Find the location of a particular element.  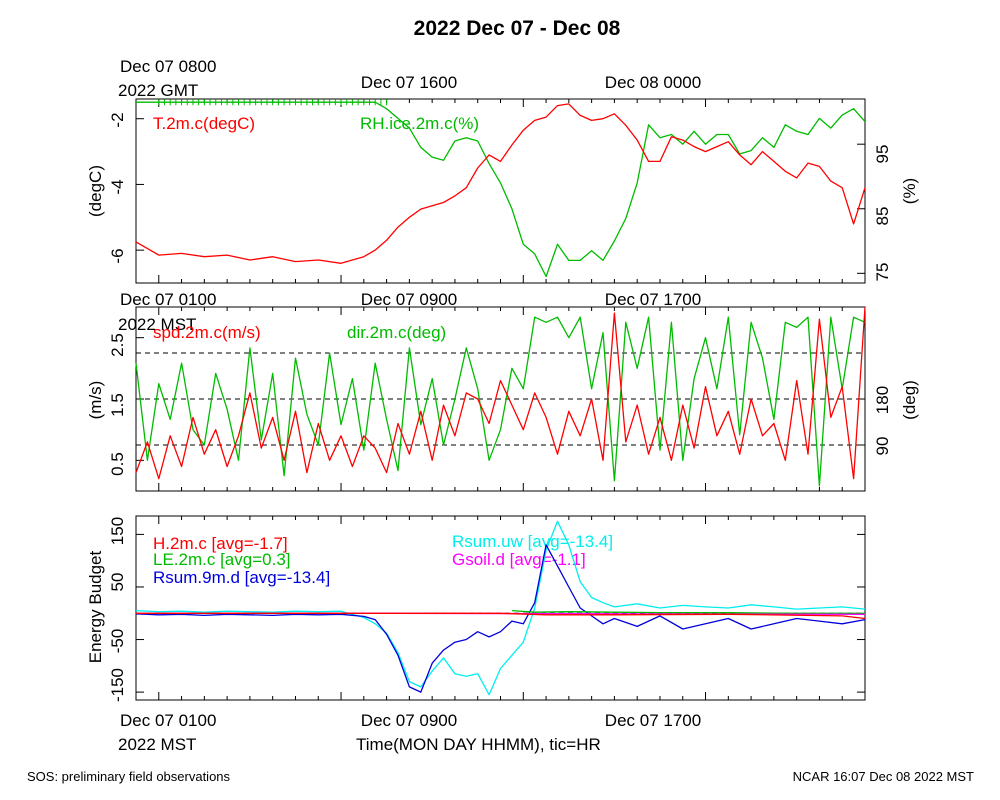

p1-left-tick-label-2: -6 is located at coordinates (117, 255).